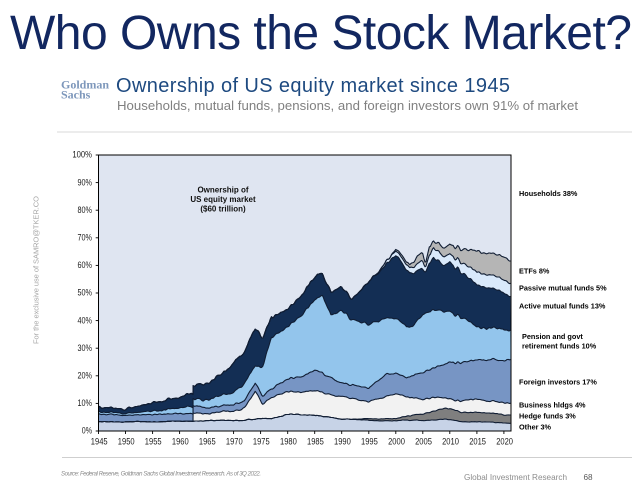 Image resolution: width=640 pixels, height=487 pixels. Describe the element at coordinates (396, 441) in the screenshot. I see `svg-text: 2000` at that location.